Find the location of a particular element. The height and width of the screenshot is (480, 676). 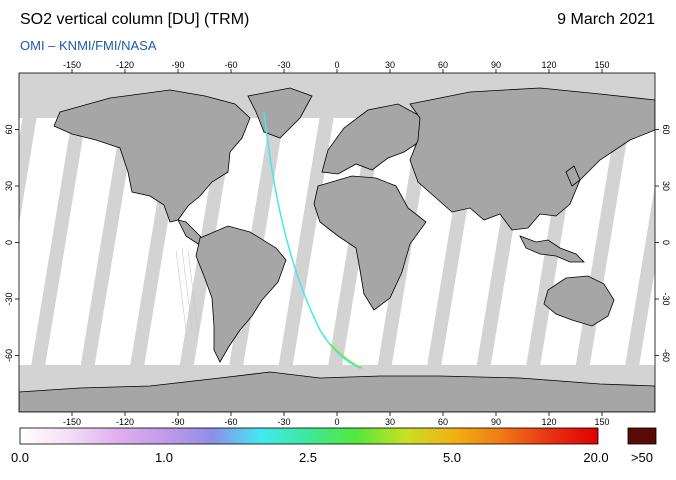

southeast-asia-islands is located at coordinates (552, 249).